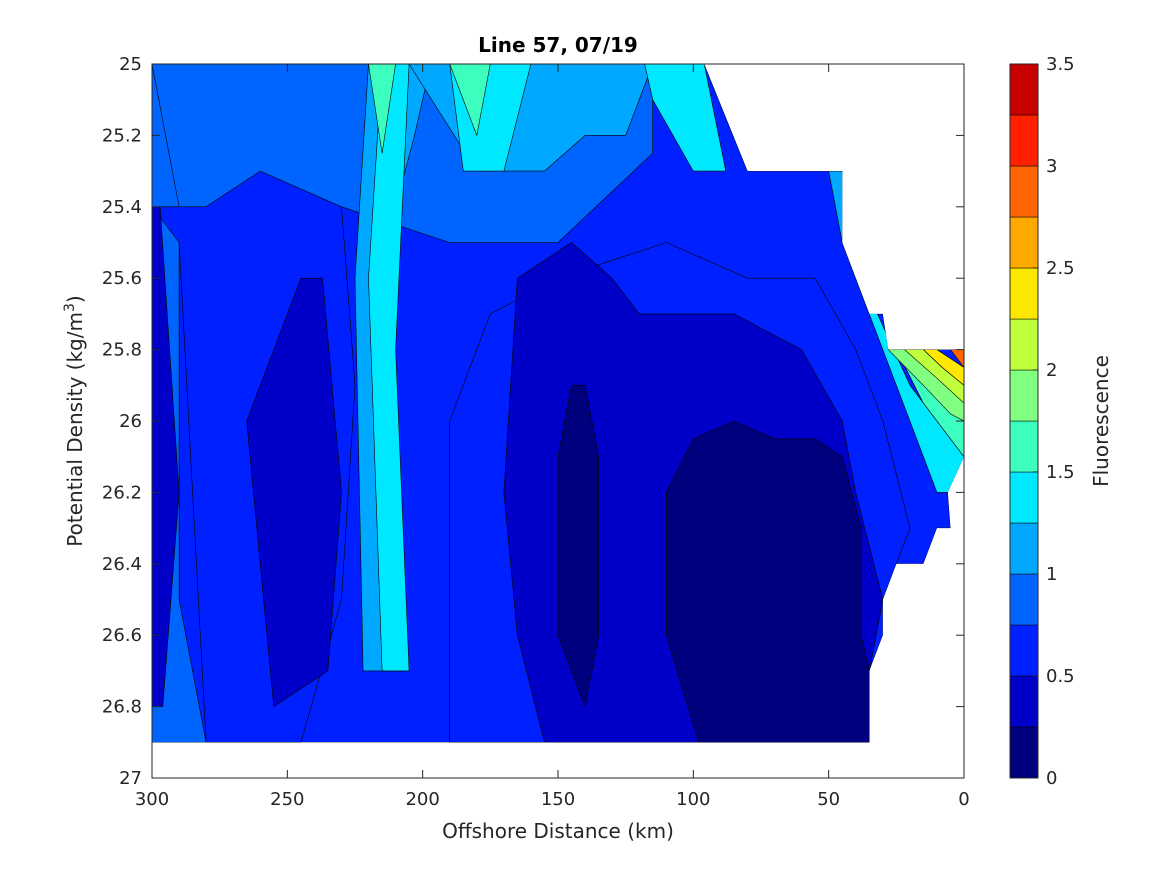 The image size is (1167, 875). Describe the element at coordinates (1042, 421) in the screenshot. I see `colorbar: 0 0.5 1 1.5 2 2.5 3 3.5` at that location.